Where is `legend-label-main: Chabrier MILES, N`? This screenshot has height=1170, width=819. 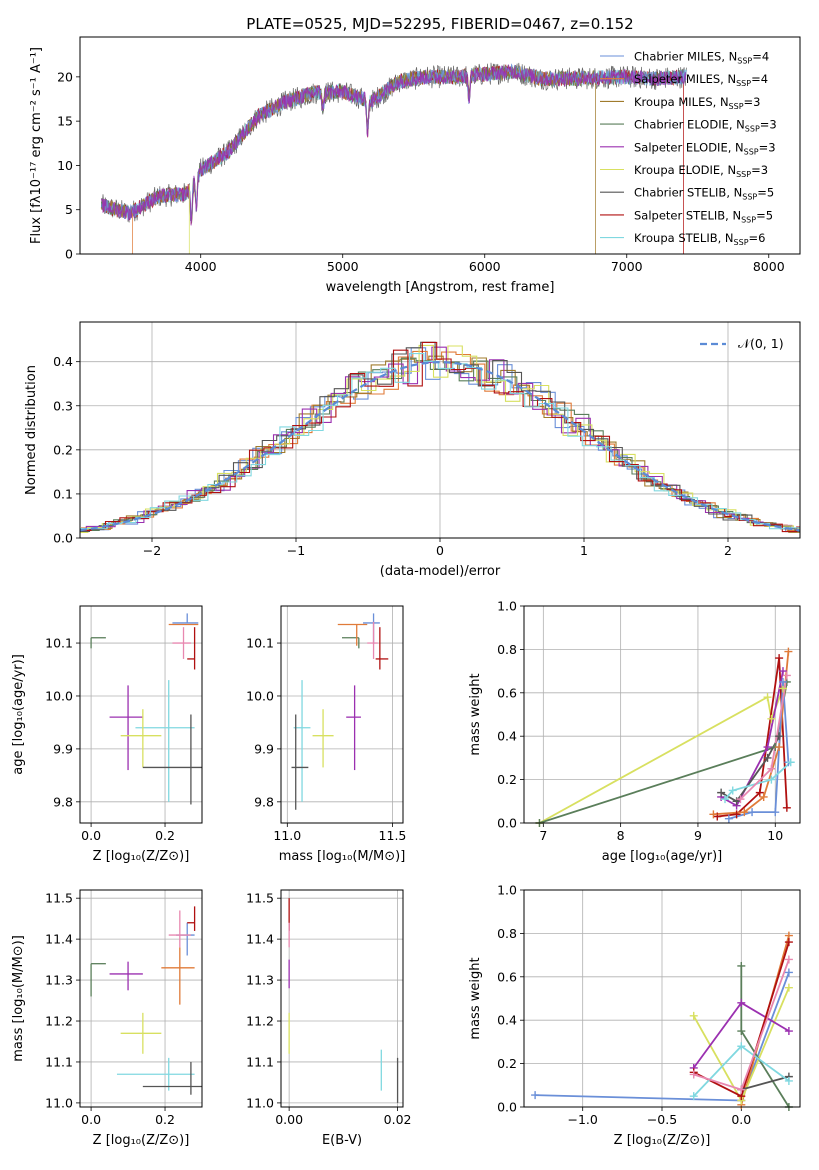
legend-label-main: Chabrier MILES, N is located at coordinates (685, 57).